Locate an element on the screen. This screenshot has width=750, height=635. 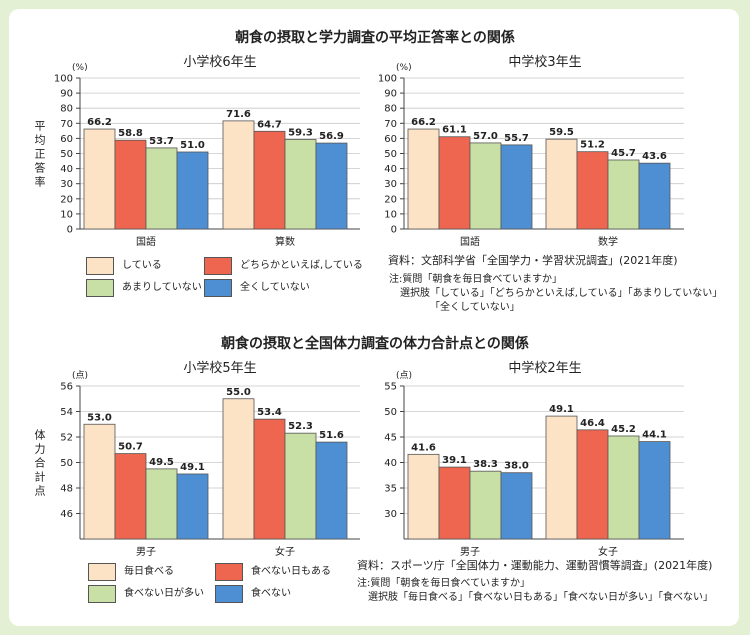
options-note-academic-1: 選択肢「している」「どちらかといえば,している」「あまりしていない」 is located at coordinates (561, 293).